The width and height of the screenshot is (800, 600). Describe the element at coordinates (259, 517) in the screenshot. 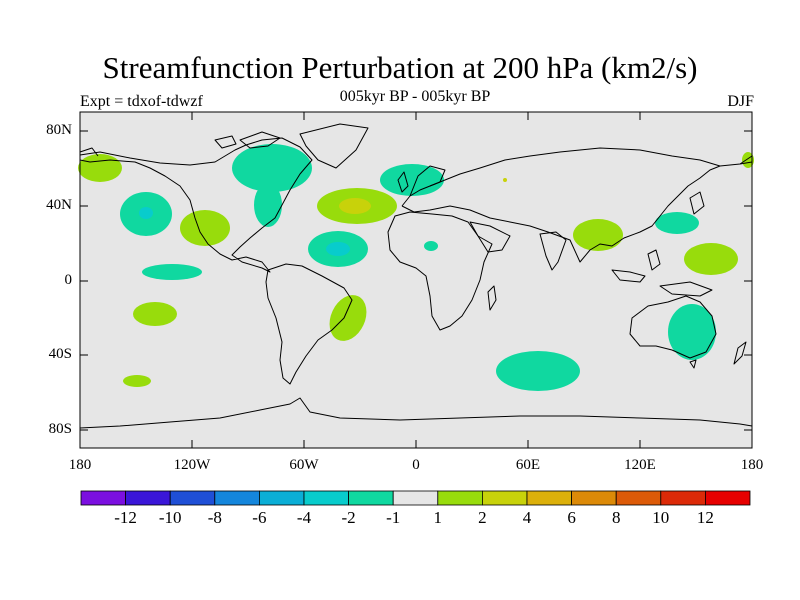

I see `colorbar-label: -6` at that location.